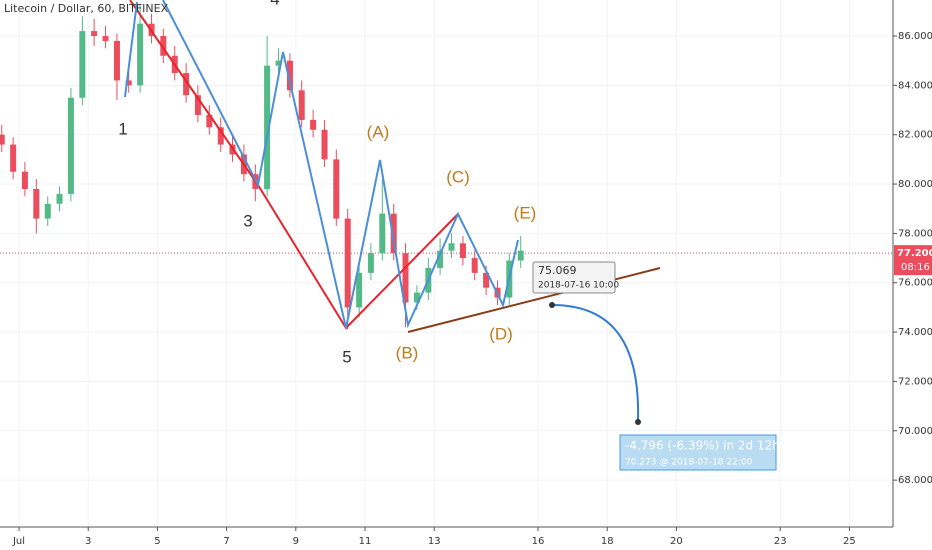 This screenshot has height=550, width=932. I want to click on projection-box, so click(698, 452).